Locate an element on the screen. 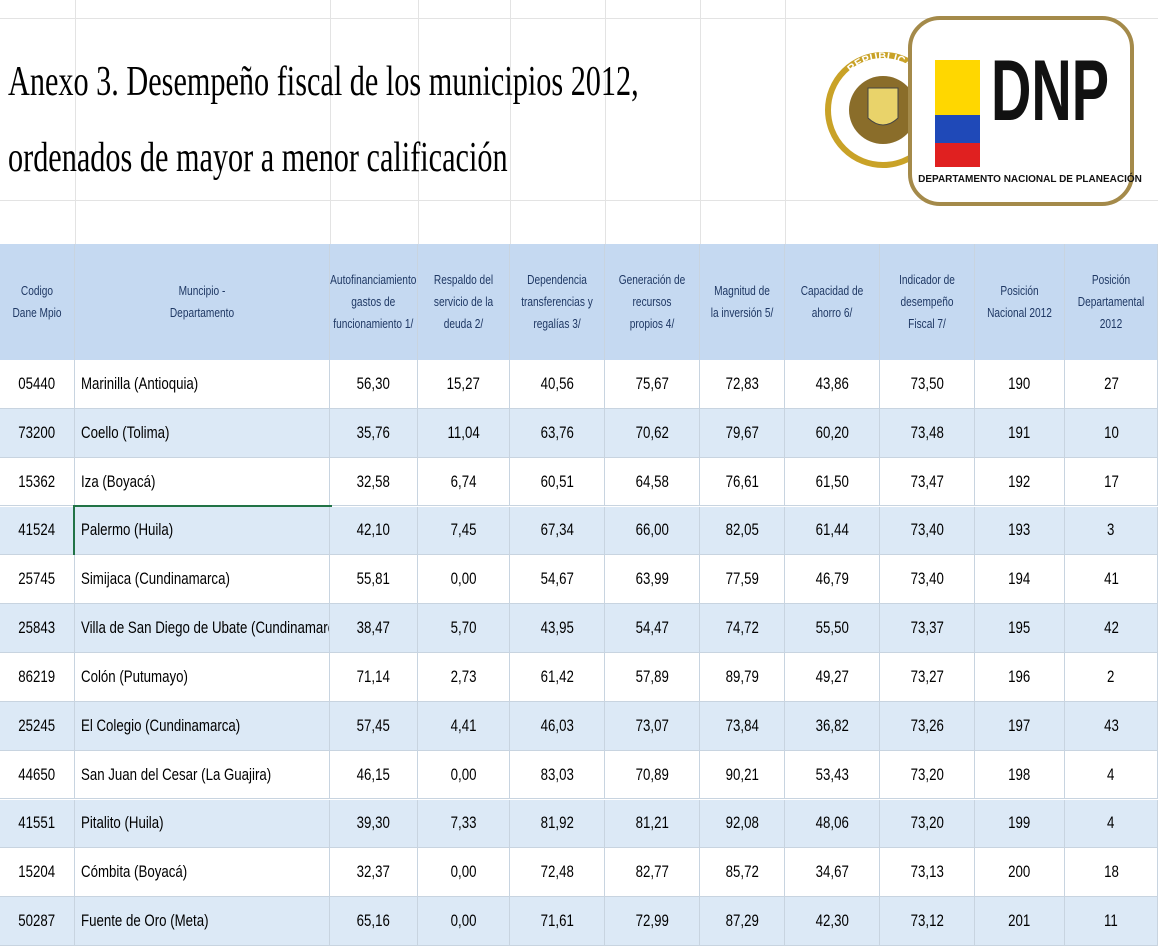  table-cell: 5,70 is located at coordinates (464, 628).